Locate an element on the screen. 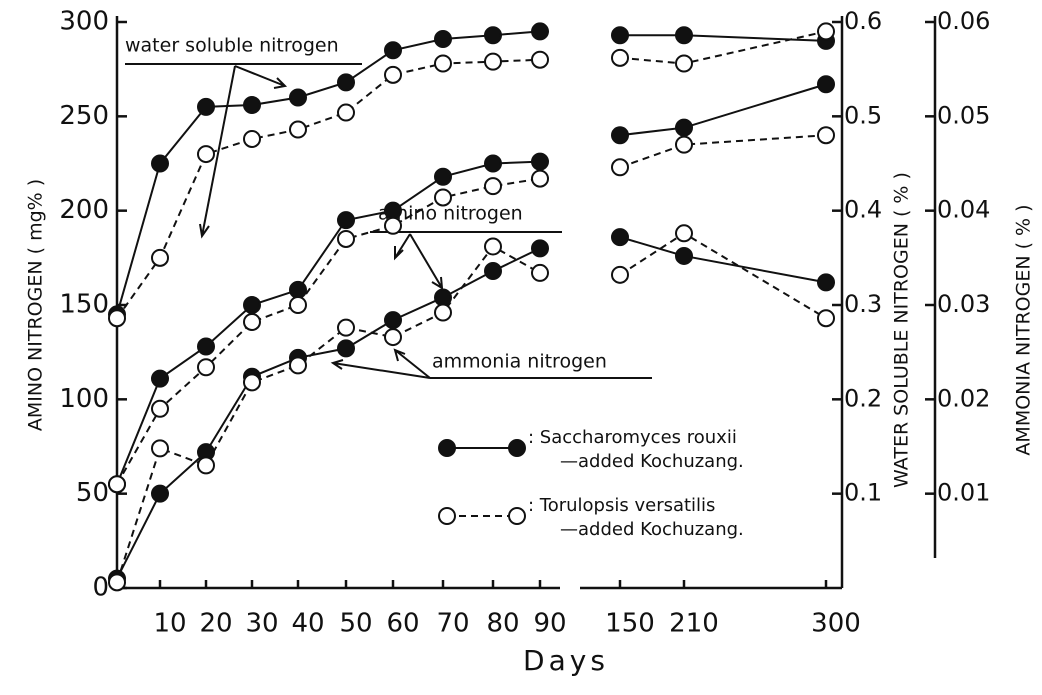 The width and height of the screenshot is (1042, 695). x-tick-label: 90 is located at coordinates (549, 624).